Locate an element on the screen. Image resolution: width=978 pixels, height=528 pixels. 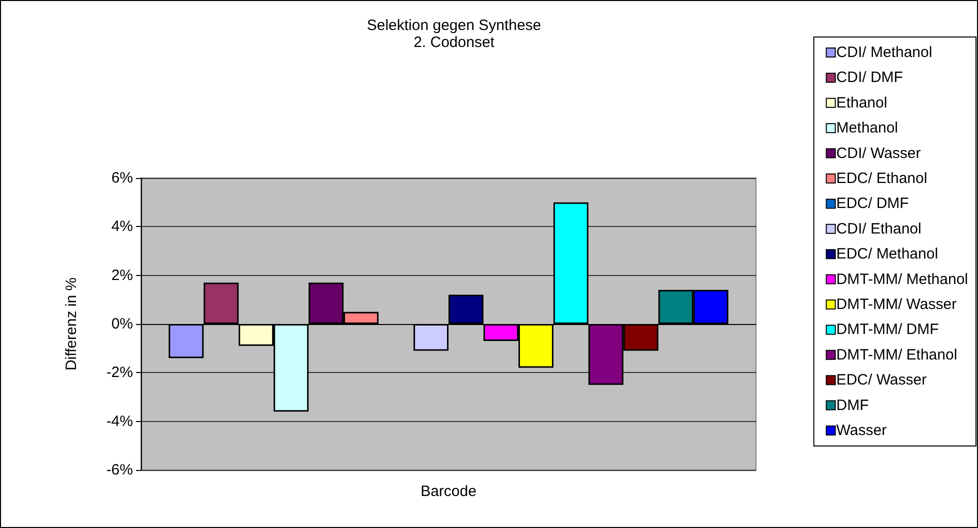
legend-label: DMT-MM/ Methanol is located at coordinates (902, 279).